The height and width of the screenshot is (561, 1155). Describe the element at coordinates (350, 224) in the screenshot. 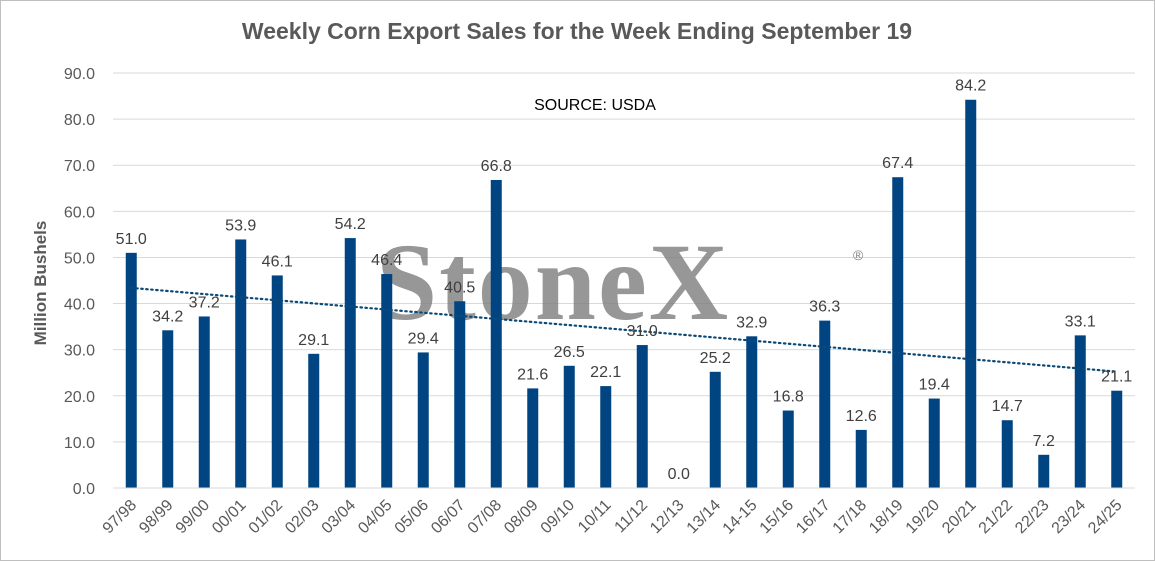

I see `data-label: 54.2` at that location.